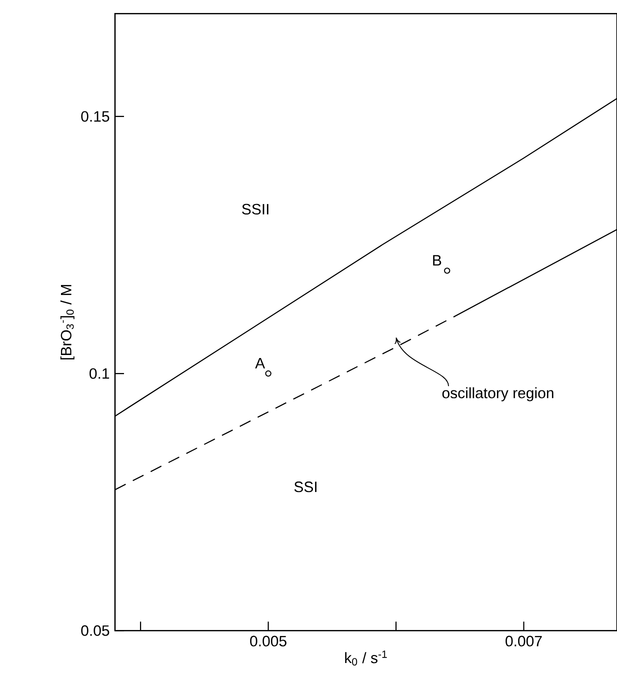  Describe the element at coordinates (260, 363) in the screenshot. I see `annotation: A` at that location.